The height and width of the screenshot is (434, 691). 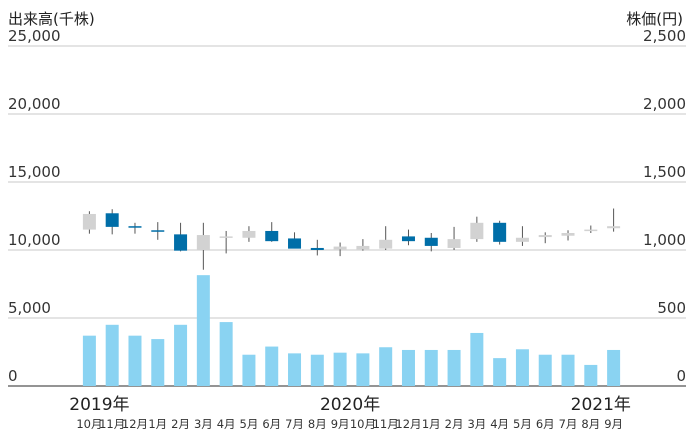 What do you see at coordinates (654, 19) in the screenshot?
I see `right-axis-title: 株価(円)` at bounding box center [654, 19].